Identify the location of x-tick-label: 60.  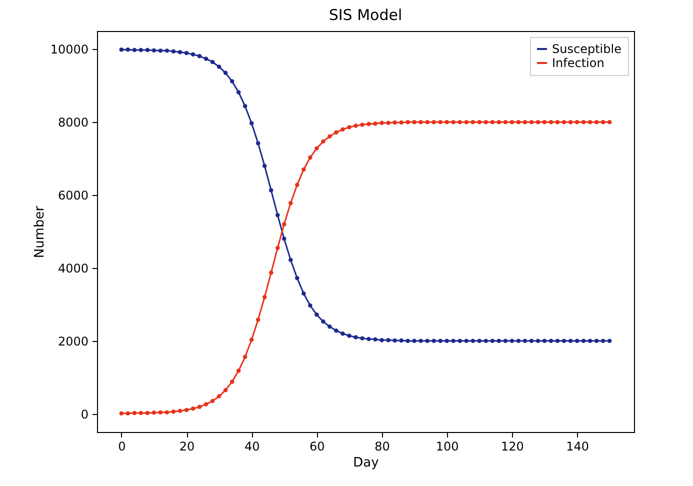
(317, 447).